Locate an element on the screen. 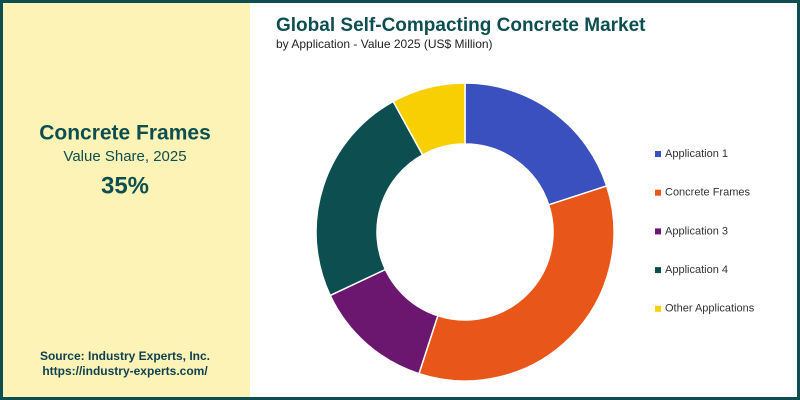 The height and width of the screenshot is (400, 800). legend-label: Application 3 is located at coordinates (696, 231).